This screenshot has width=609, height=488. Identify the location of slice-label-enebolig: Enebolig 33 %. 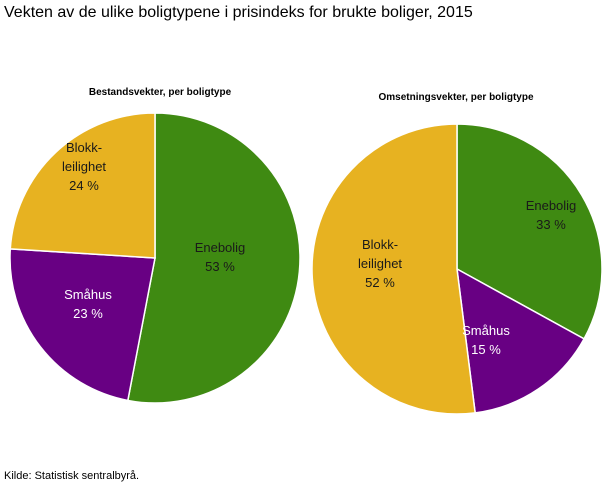
(551, 215).